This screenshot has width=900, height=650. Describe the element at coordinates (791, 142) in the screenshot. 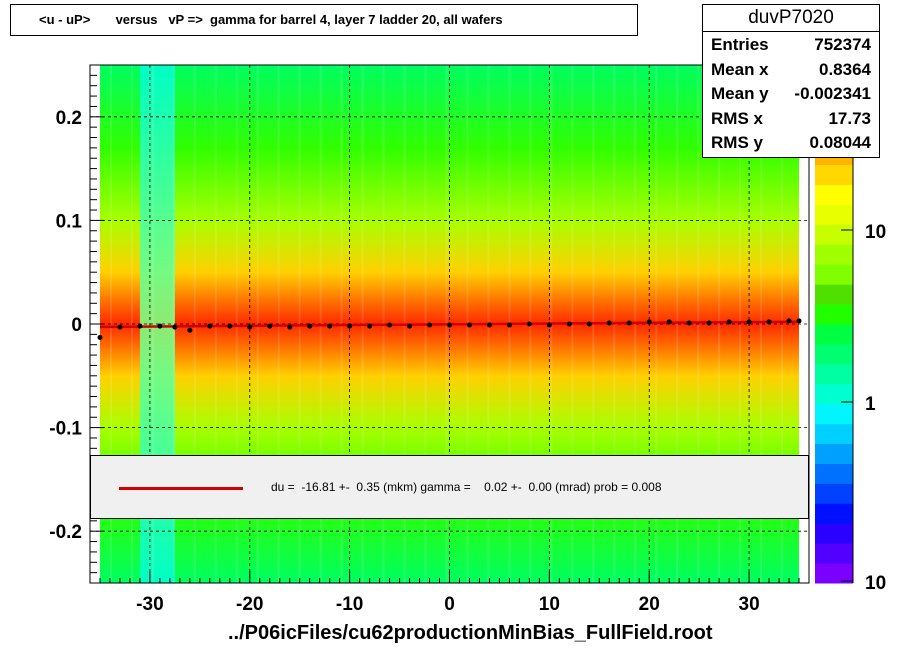

I see `stats-row-rms-y: RMS y 0.08044` at that location.